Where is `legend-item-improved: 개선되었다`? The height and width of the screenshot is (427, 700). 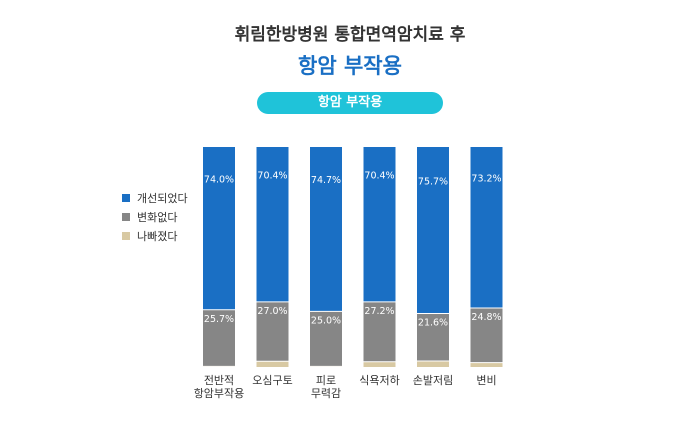
legend-item-improved: 개선되었다 is located at coordinates (155, 197).